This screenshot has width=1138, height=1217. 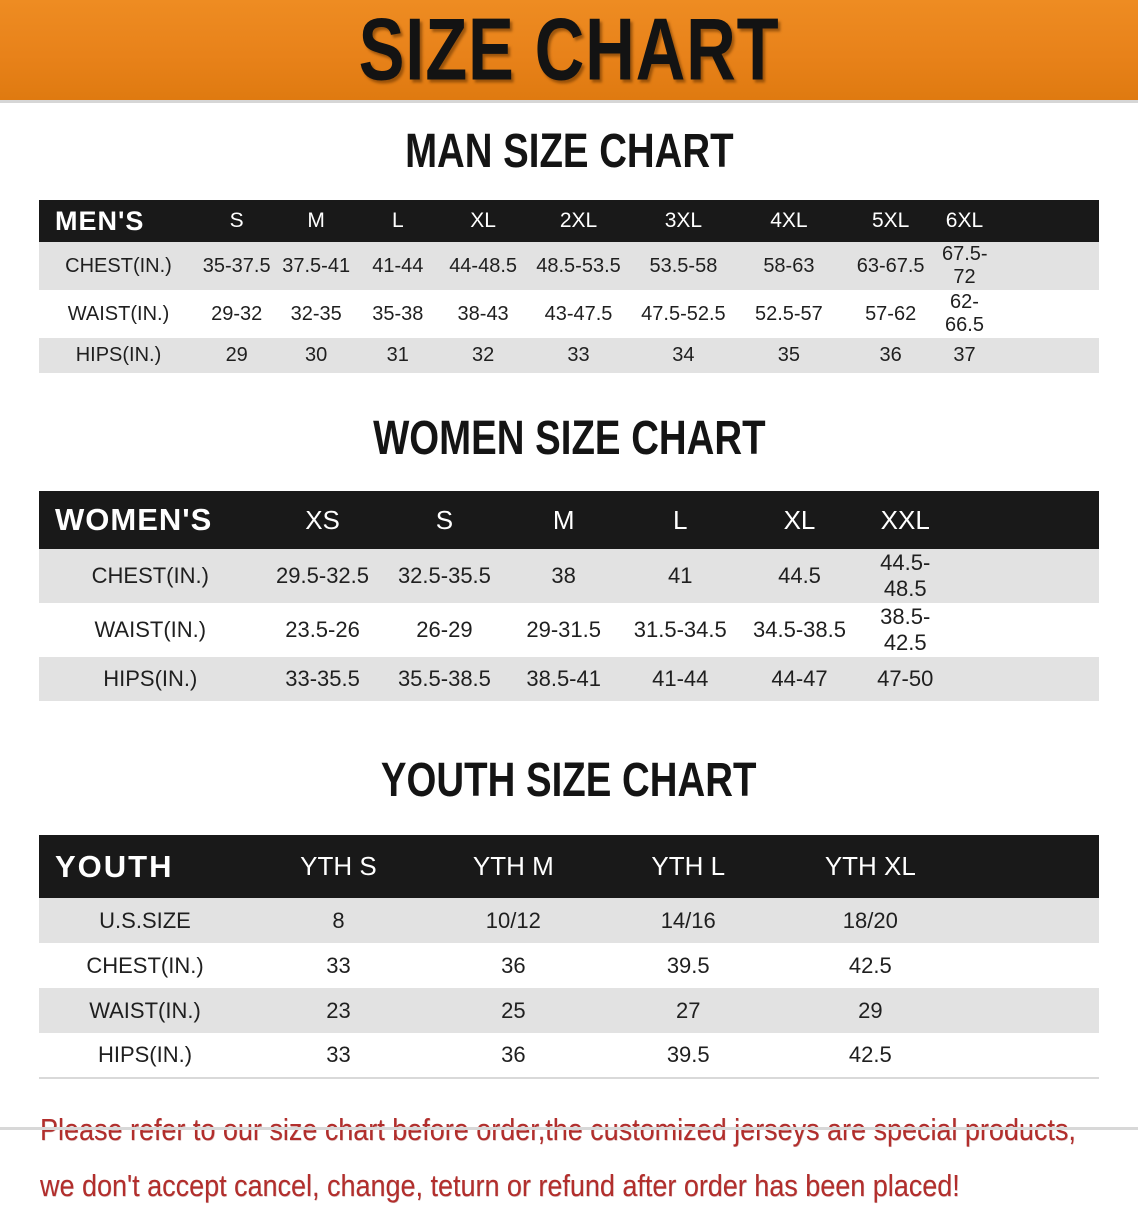 I want to click on size-value-cell: 32-35, so click(x=316, y=313).